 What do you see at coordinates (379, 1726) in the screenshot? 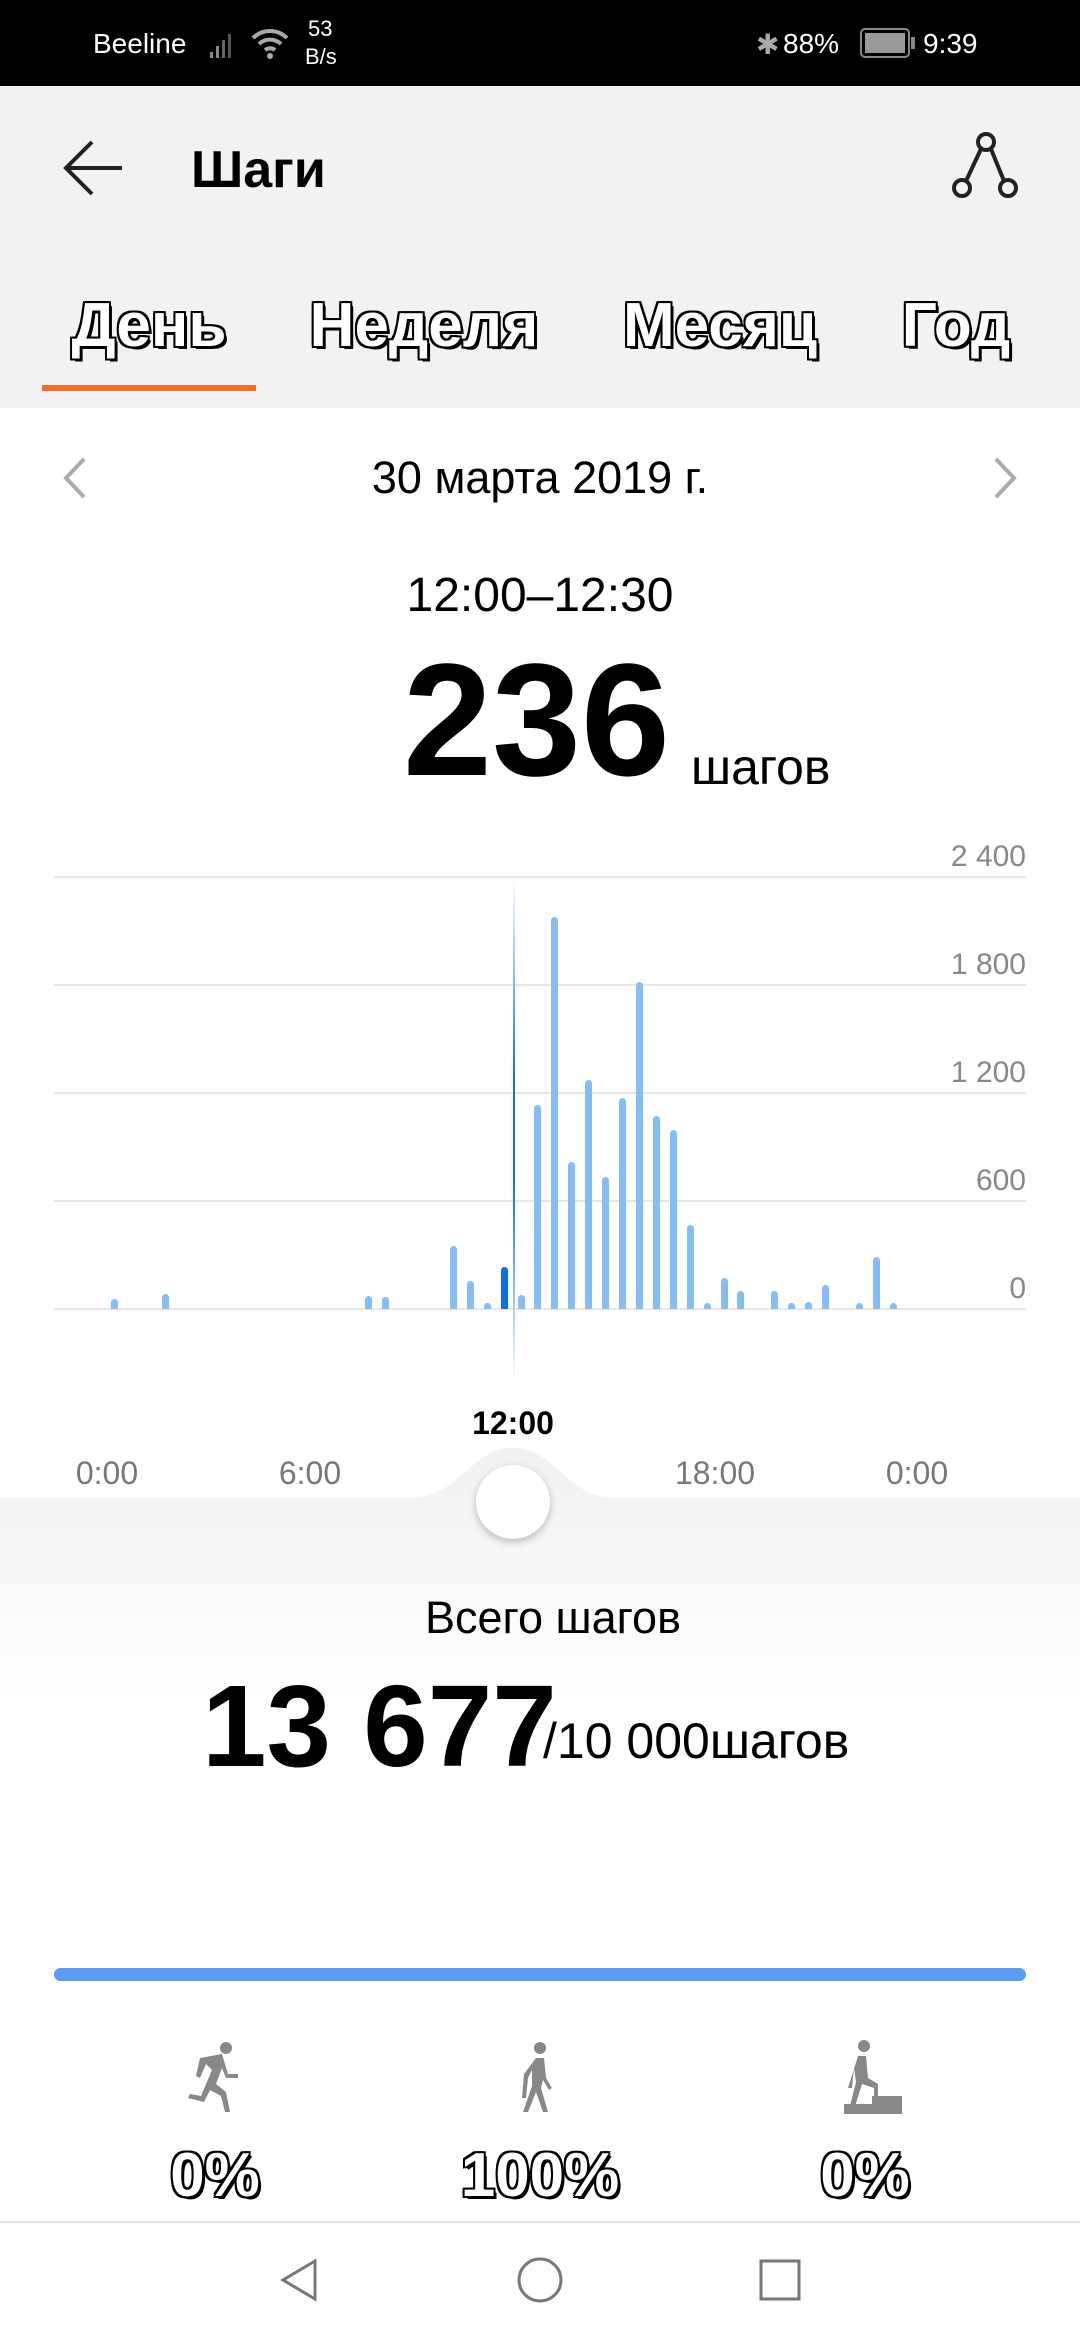
I see `total-steps: 13 677` at bounding box center [379, 1726].